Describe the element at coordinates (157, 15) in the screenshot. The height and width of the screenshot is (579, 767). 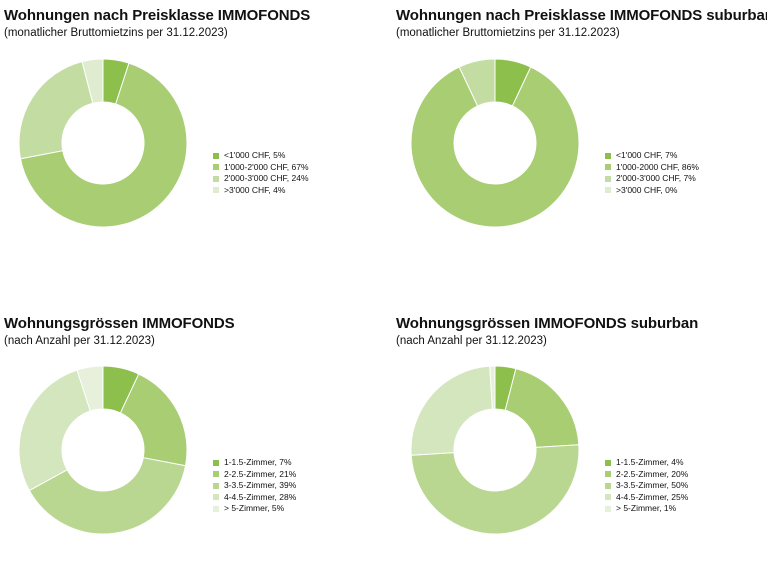
I see `chart-title: Wohnungen nach Preisklasse IMMOFONDS` at that location.